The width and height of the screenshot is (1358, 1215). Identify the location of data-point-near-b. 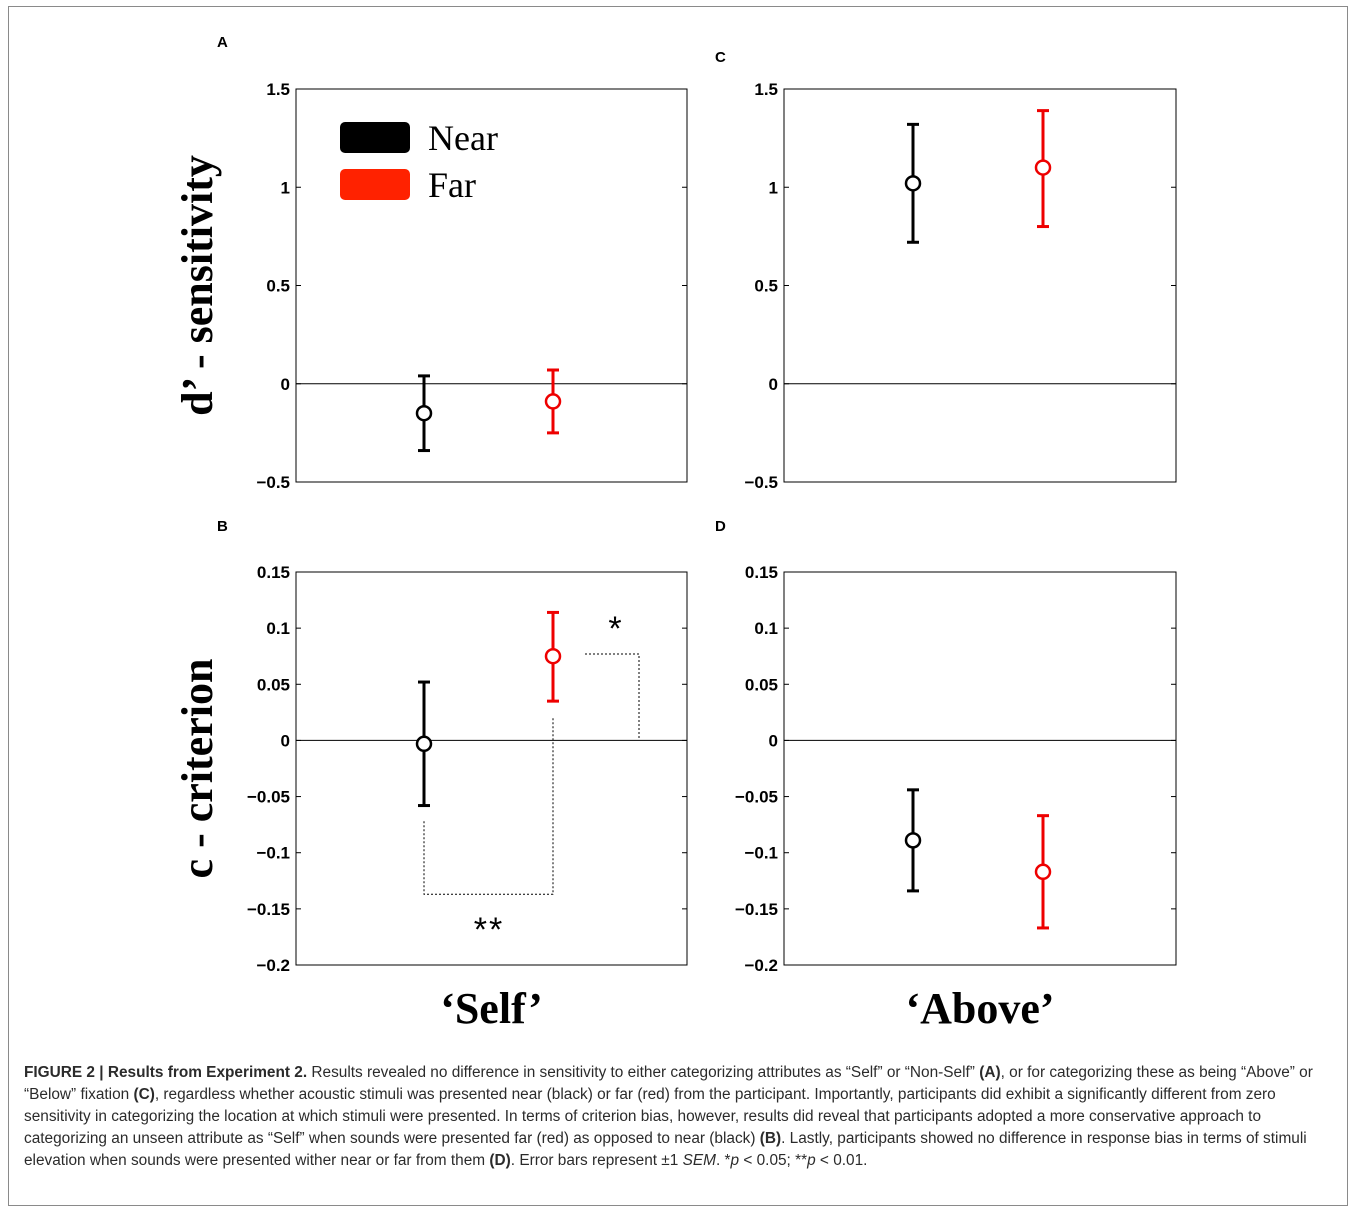
(424, 744).